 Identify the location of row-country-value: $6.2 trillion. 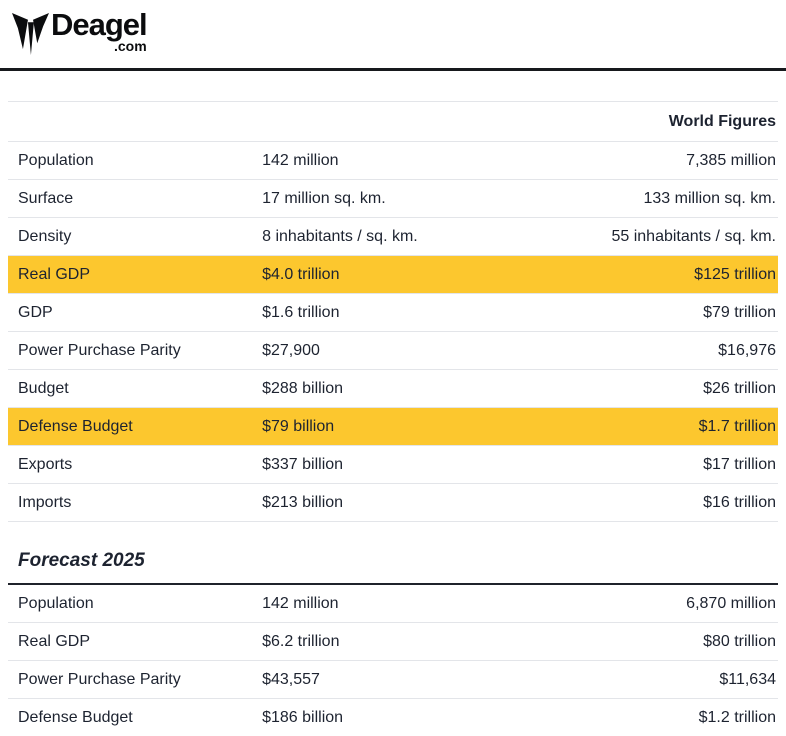
(389, 642).